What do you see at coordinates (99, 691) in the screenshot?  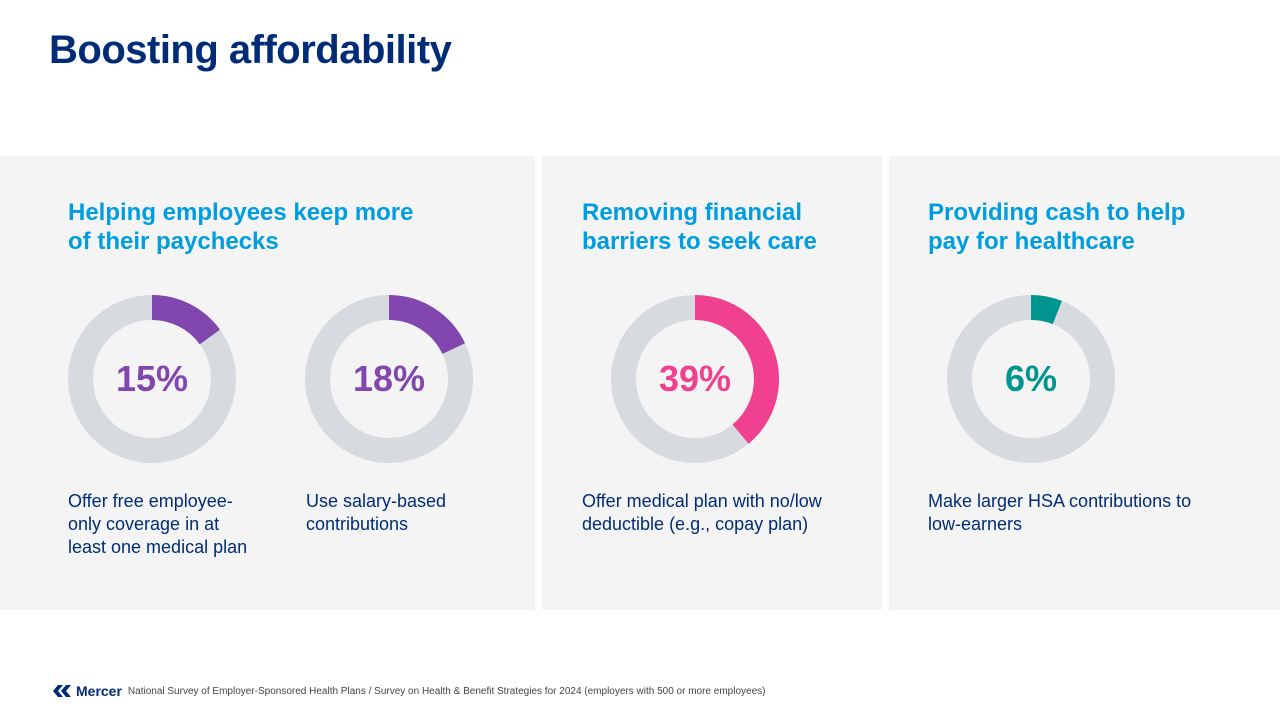 I see `mercer-logo-text: Mercer` at bounding box center [99, 691].